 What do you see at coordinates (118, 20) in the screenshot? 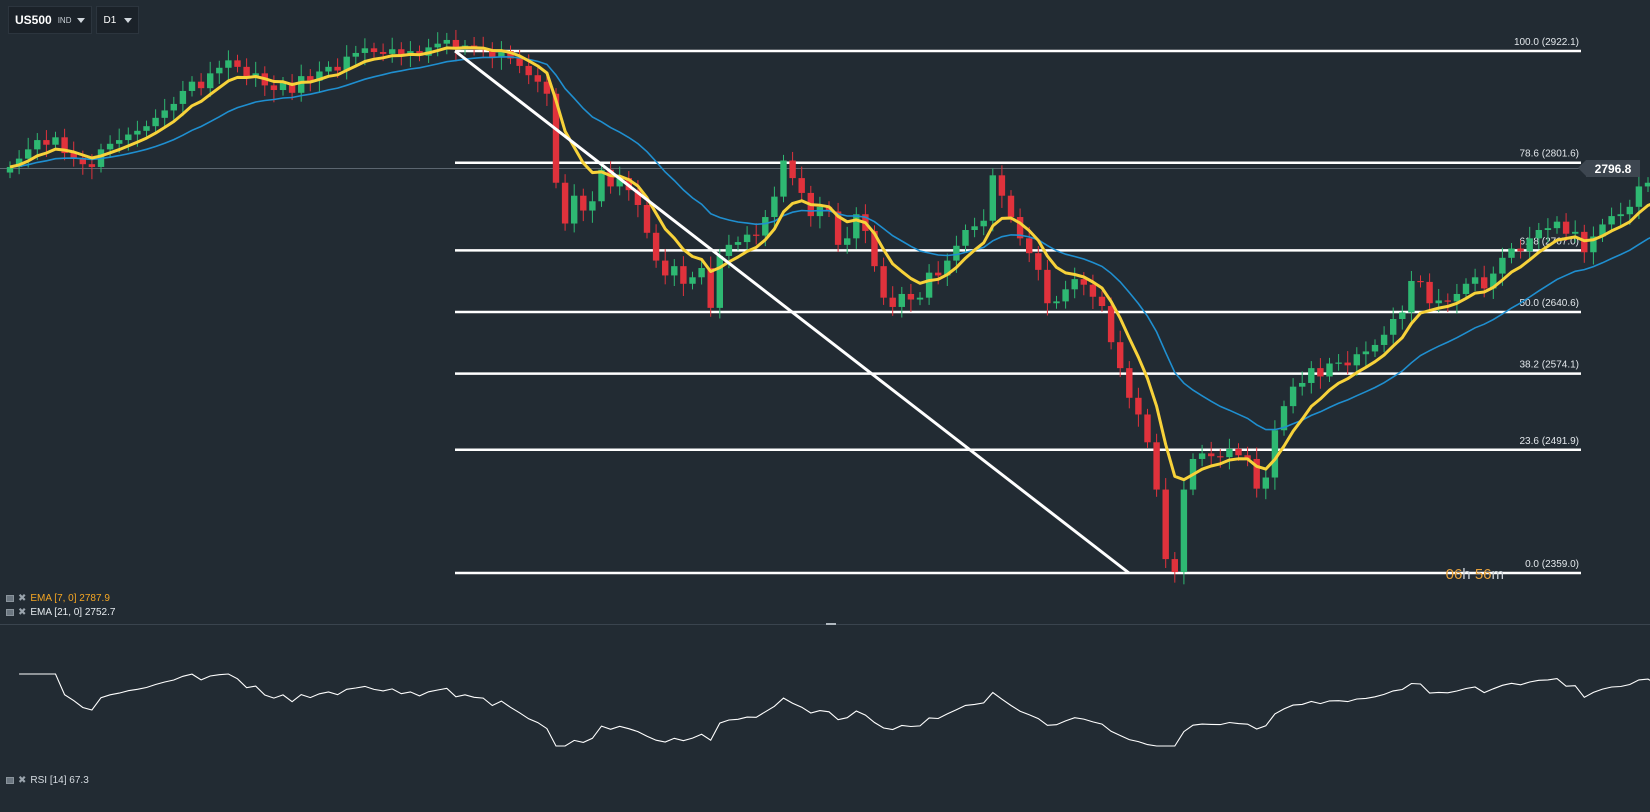
I see `timeframe-selector: D1` at bounding box center [118, 20].